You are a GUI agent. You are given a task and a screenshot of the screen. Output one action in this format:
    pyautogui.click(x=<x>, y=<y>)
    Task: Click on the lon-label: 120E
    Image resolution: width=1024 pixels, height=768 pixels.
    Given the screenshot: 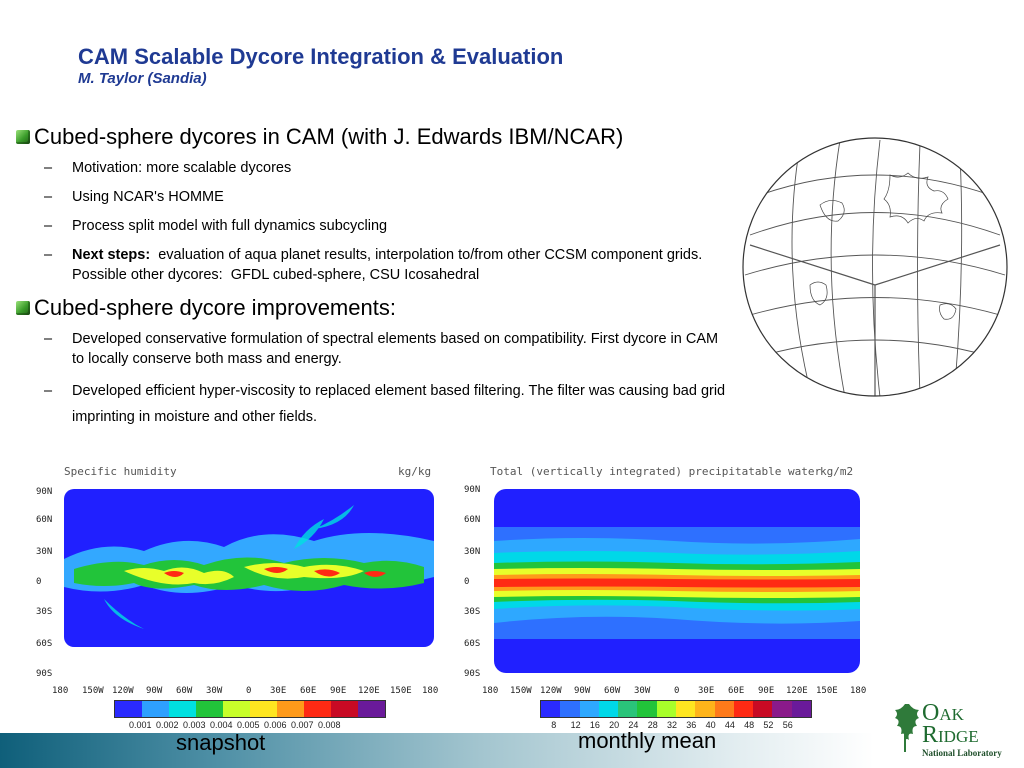 What is the action you would take?
    pyautogui.click(x=369, y=691)
    